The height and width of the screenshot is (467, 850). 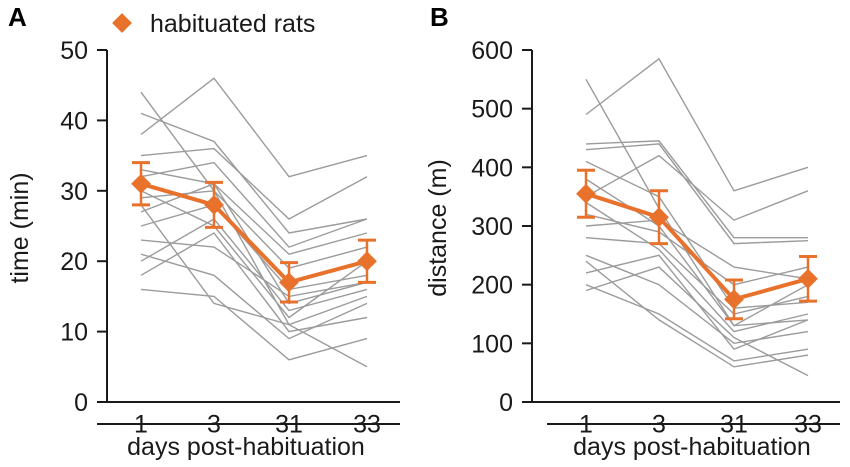 What do you see at coordinates (246, 447) in the screenshot?
I see `panel-a-xlabel: days post-habituation` at bounding box center [246, 447].